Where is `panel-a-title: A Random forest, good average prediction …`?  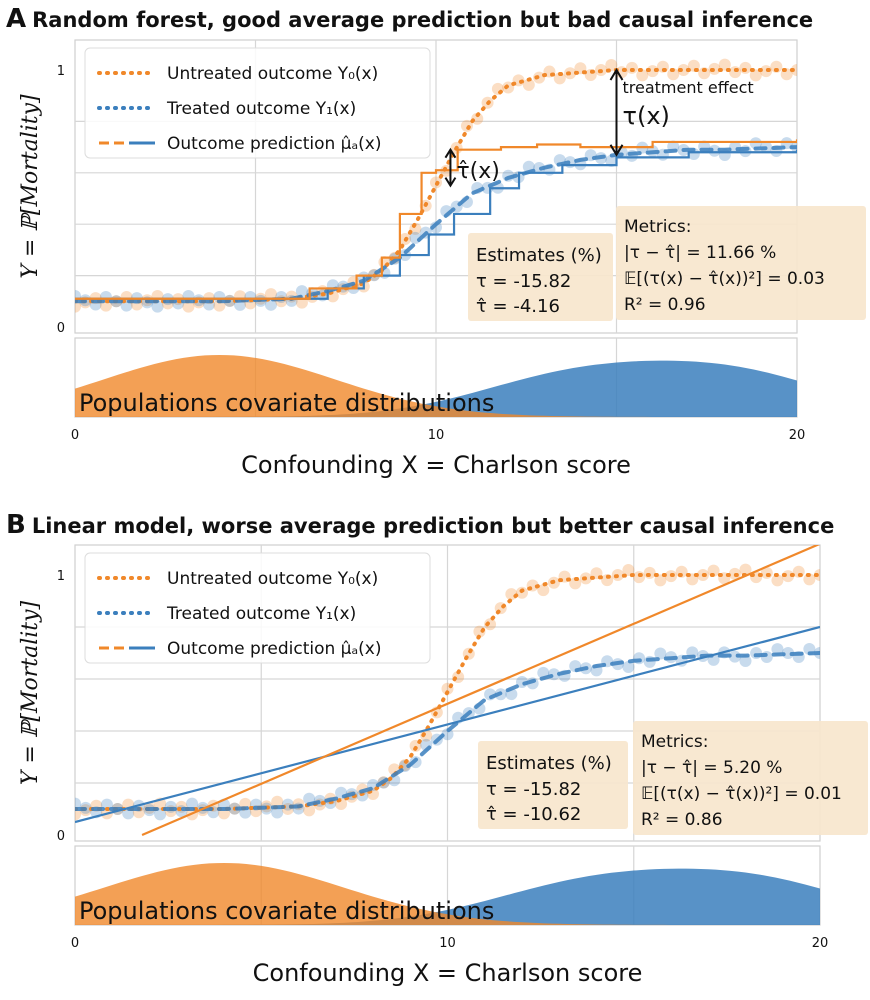 panel-a-title: A Random forest, good average prediction … is located at coordinates (409, 19).